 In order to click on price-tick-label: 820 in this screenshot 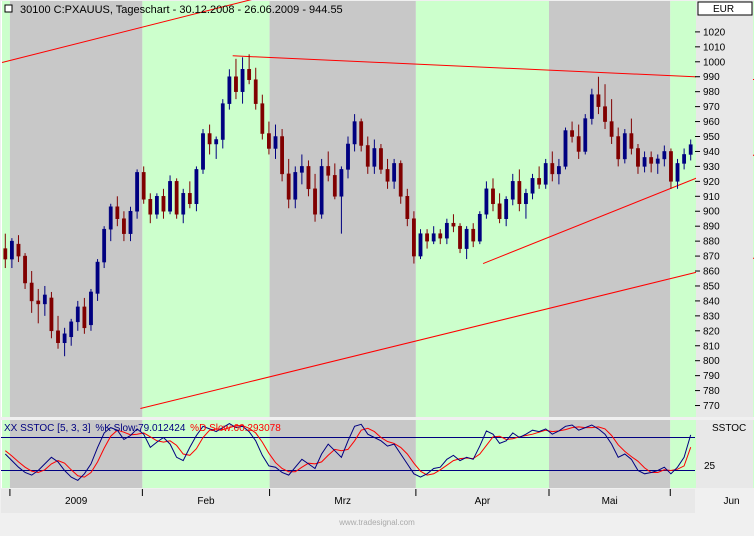, I will do `click(711, 331)`.